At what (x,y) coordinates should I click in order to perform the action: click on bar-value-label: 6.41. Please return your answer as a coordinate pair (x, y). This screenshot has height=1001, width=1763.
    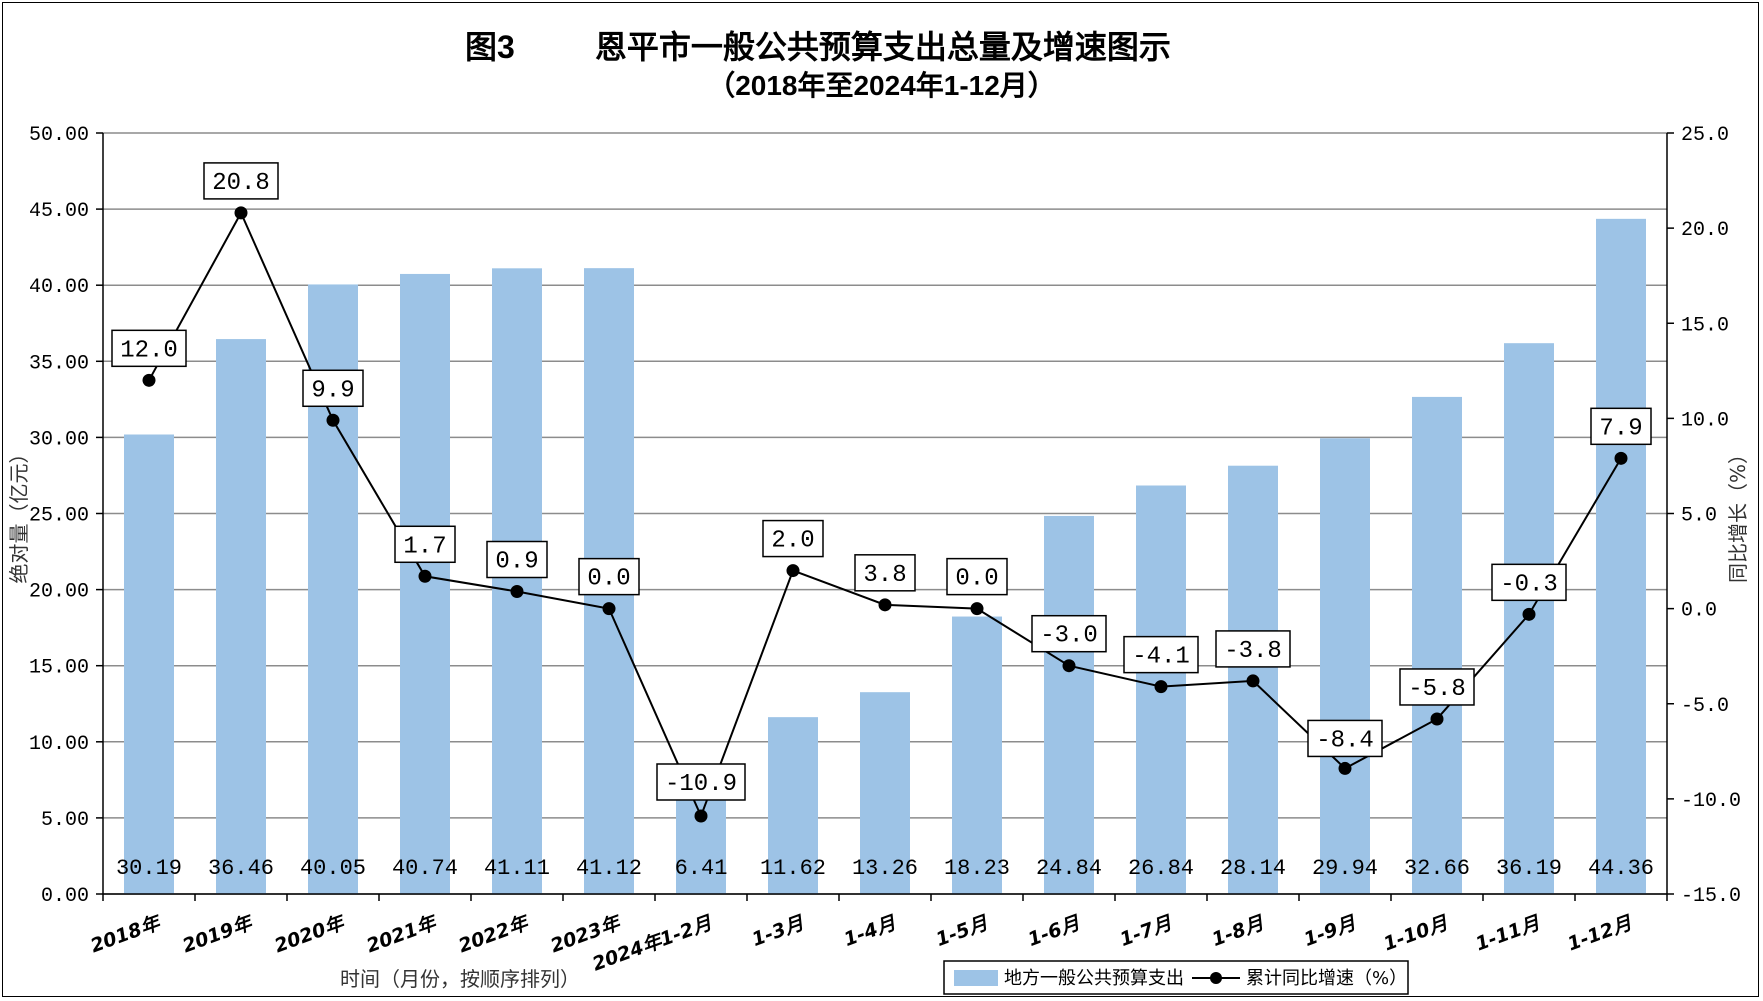
    Looking at the image, I should click on (701, 868).